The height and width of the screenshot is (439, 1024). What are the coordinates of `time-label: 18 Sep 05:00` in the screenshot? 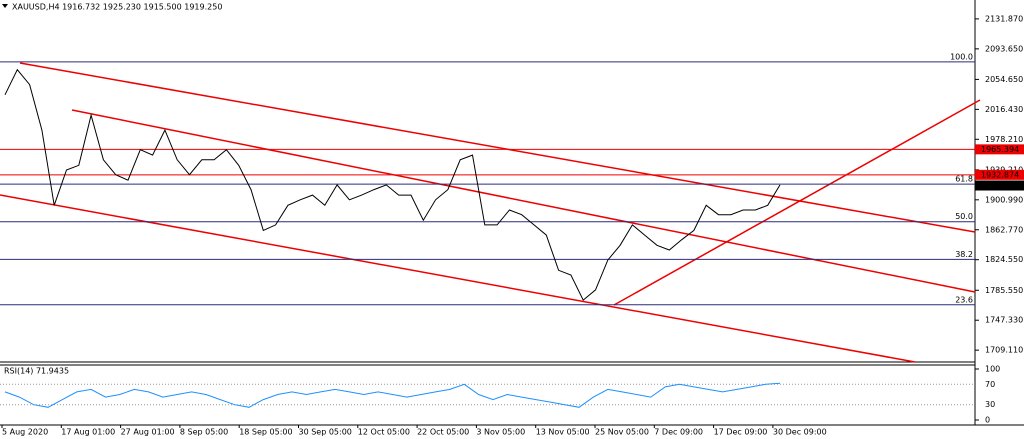 It's located at (265, 432).